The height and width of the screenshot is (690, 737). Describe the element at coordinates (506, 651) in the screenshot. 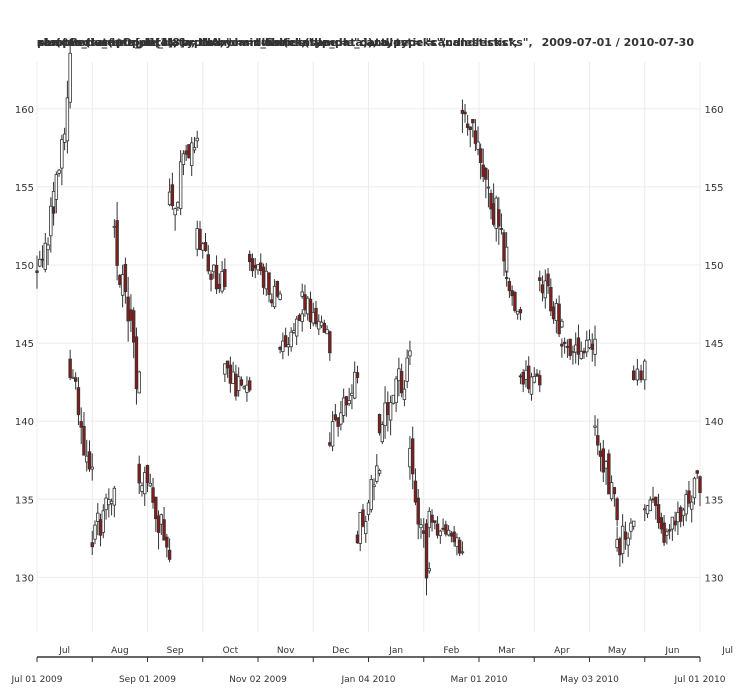

I see `month-label: Mar` at that location.